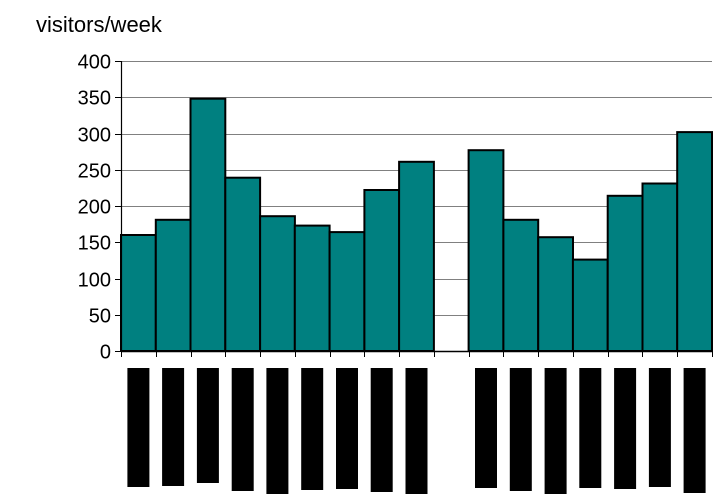 Image resolution: width=715 pixels, height=495 pixels. Describe the element at coordinates (94, 99) in the screenshot. I see `y-tick-label: 350` at that location.